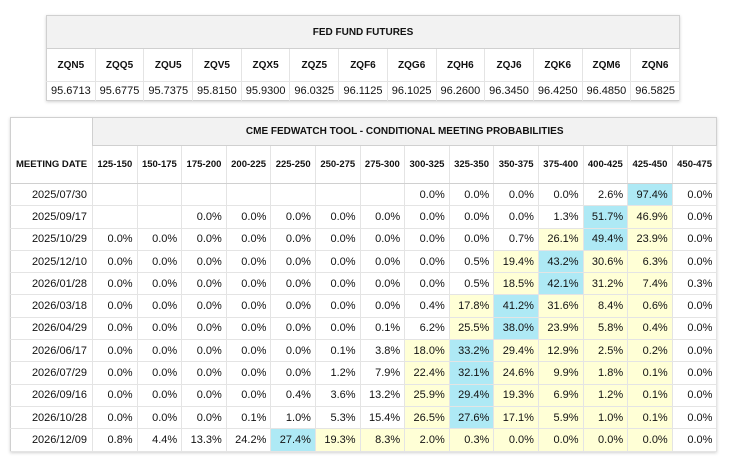 This screenshot has height=466, width=732. What do you see at coordinates (412, 91) in the screenshot?
I see `futures-price: 96.1025` at bounding box center [412, 91].